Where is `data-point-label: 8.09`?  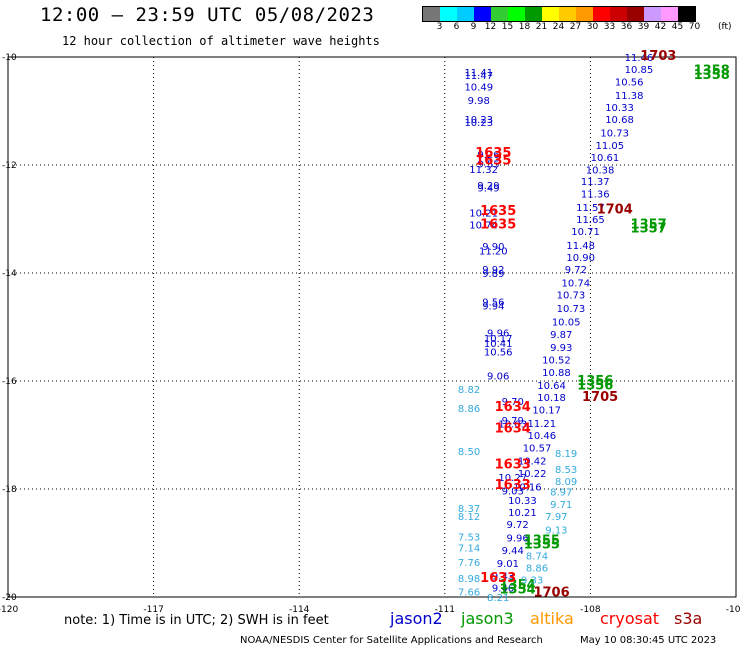
data-point-label: 8.09 is located at coordinates (566, 482).